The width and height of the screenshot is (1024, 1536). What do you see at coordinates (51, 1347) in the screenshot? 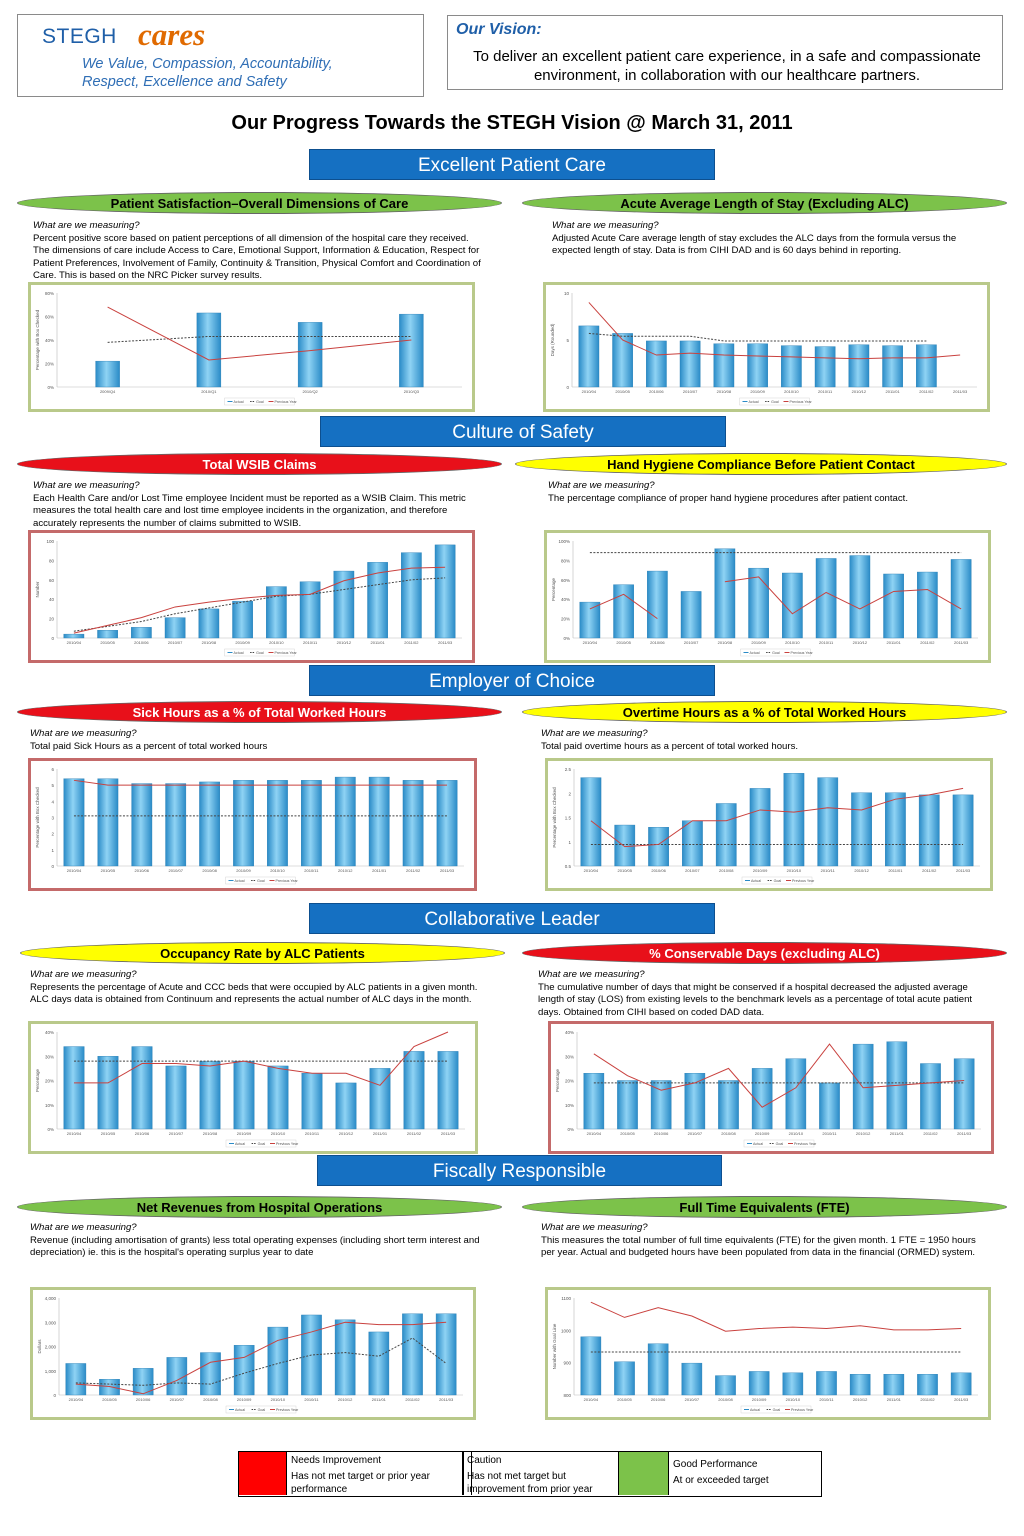
I see `y-tick-label: 2,000` at bounding box center [51, 1347].